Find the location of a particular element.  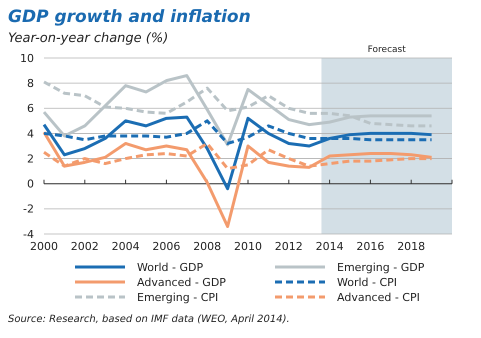

y-tick-label: 2 is located at coordinates (30, 159).